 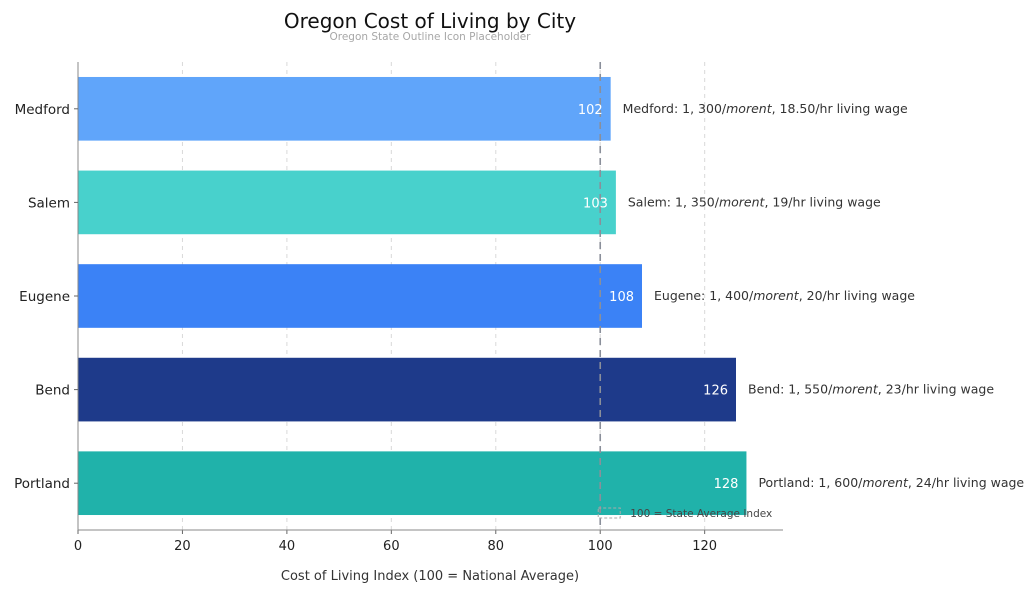 What do you see at coordinates (621, 297) in the screenshot?
I see `bar-value-label-eugene: 108` at bounding box center [621, 297].